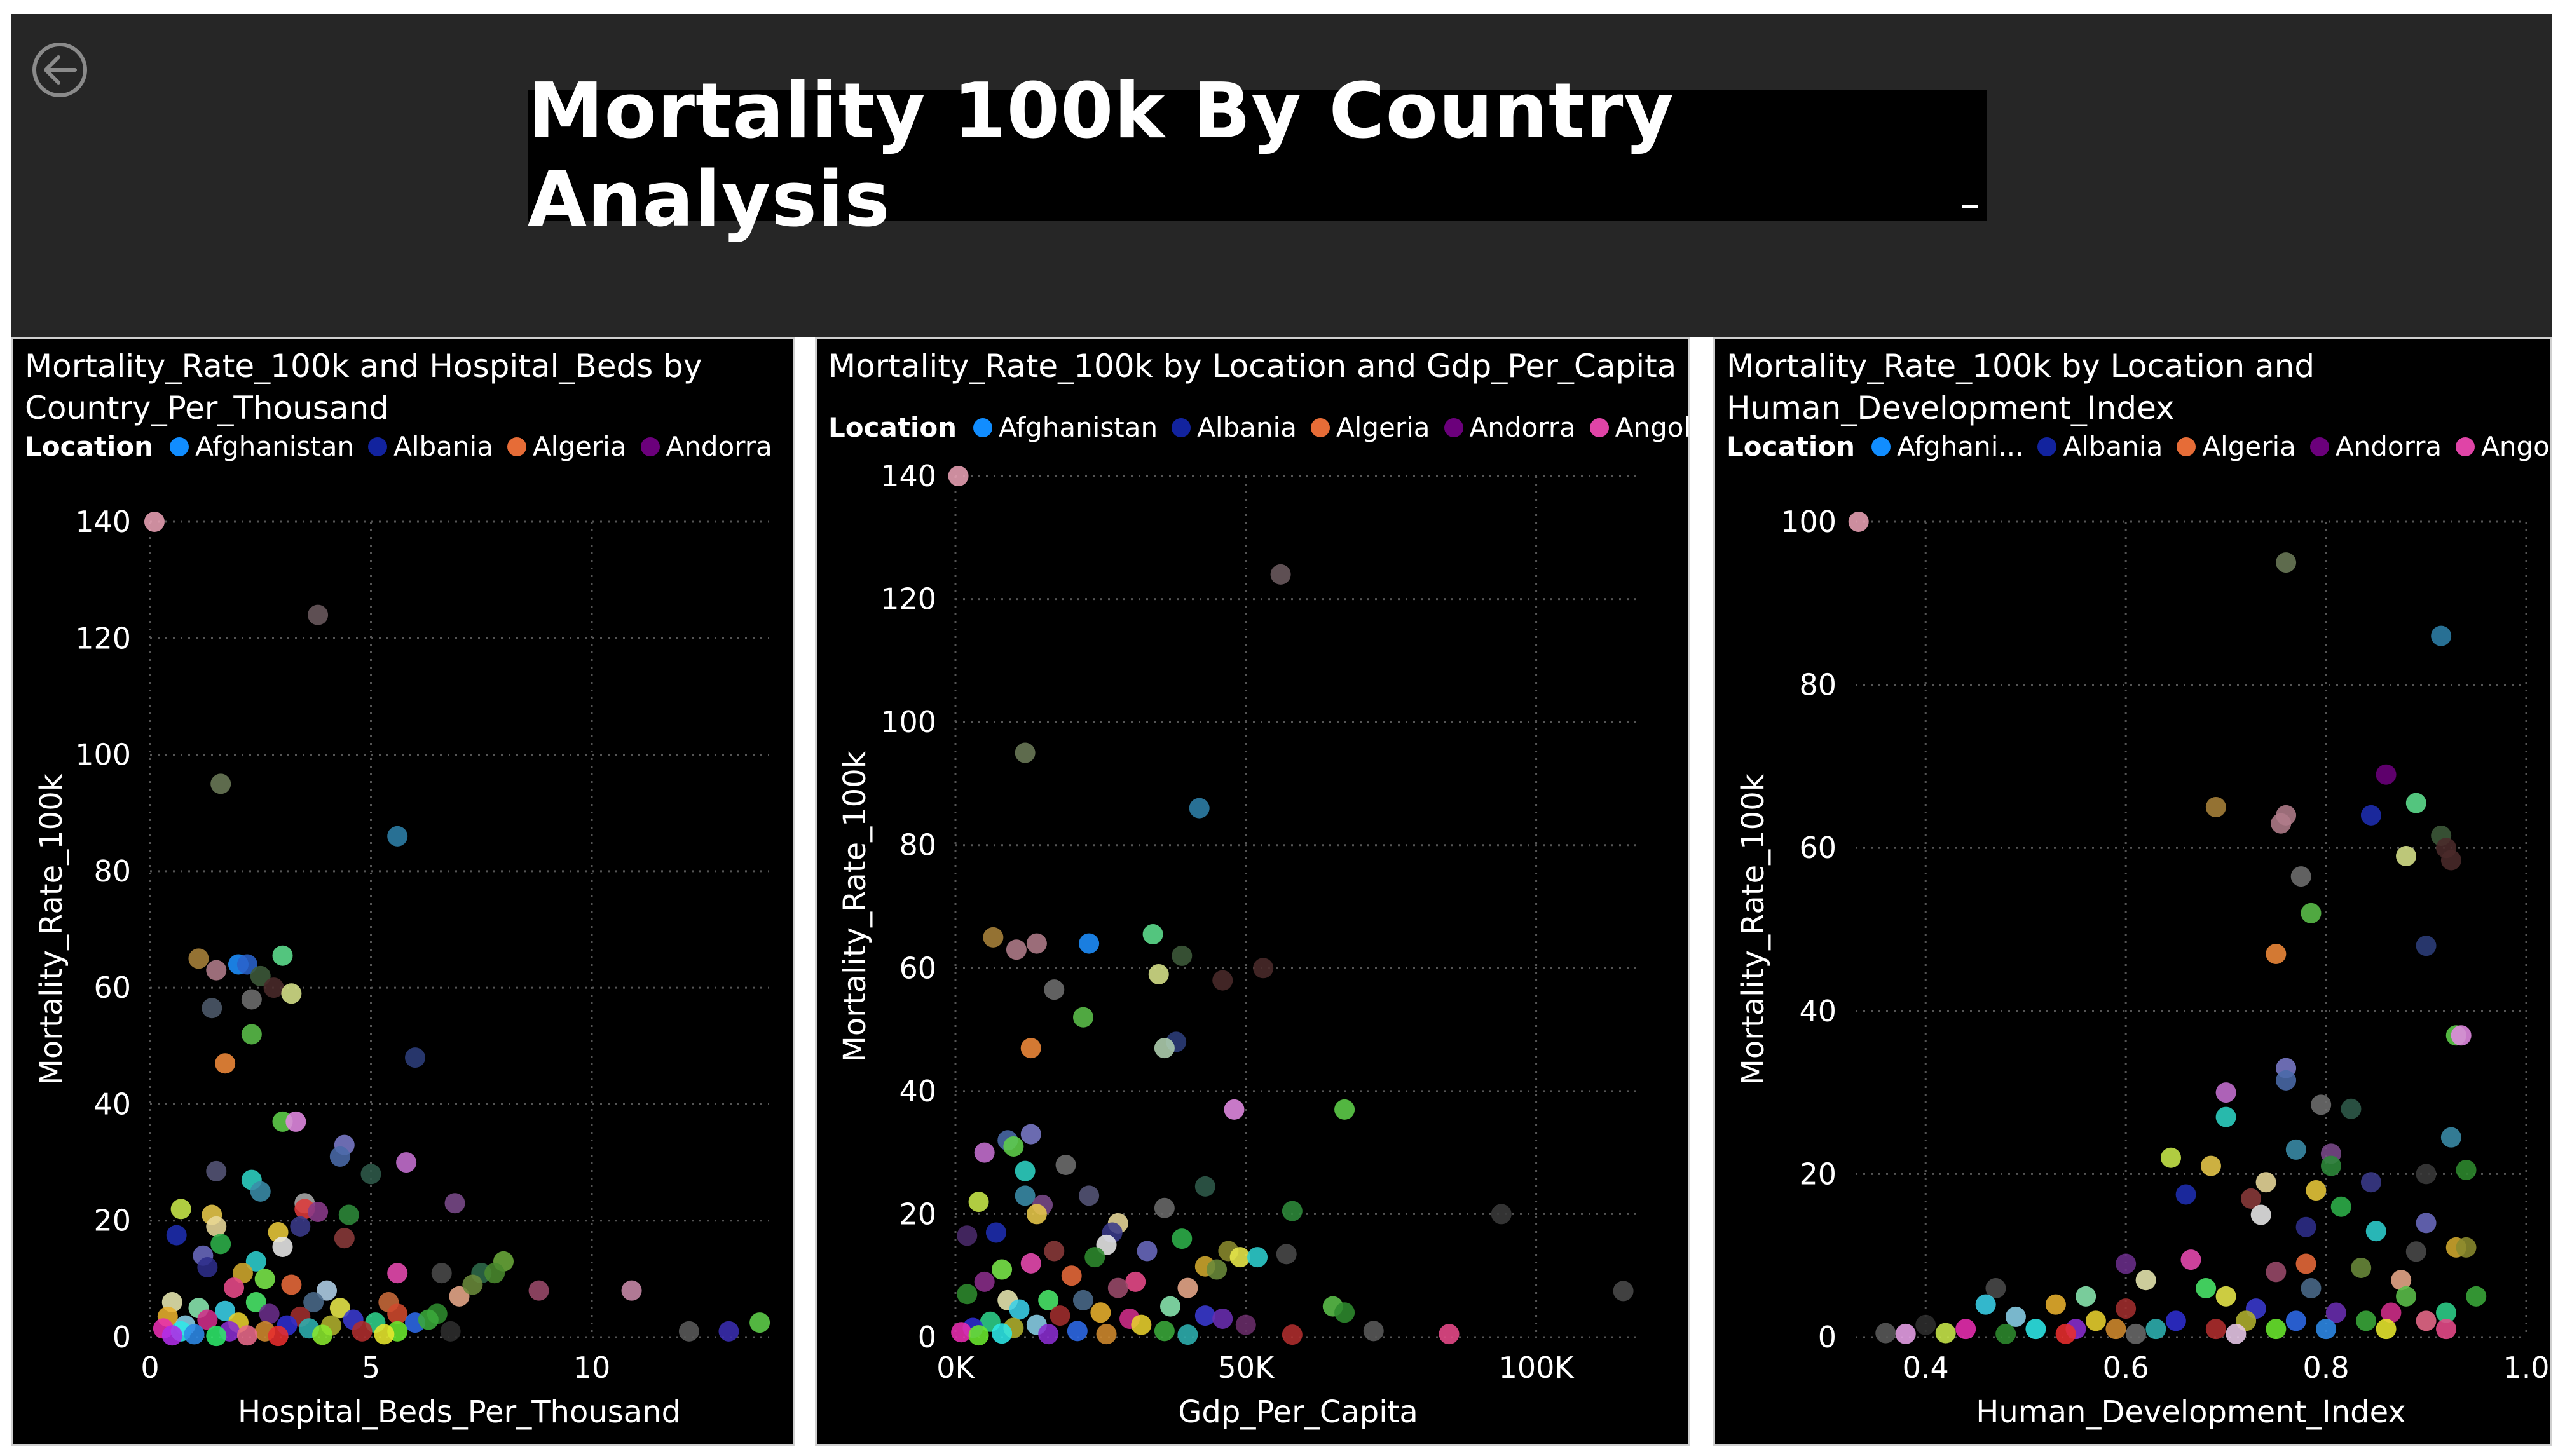  Describe the element at coordinates (1065, 428) in the screenshot. I see `legend-item: Afghanistan` at that location.